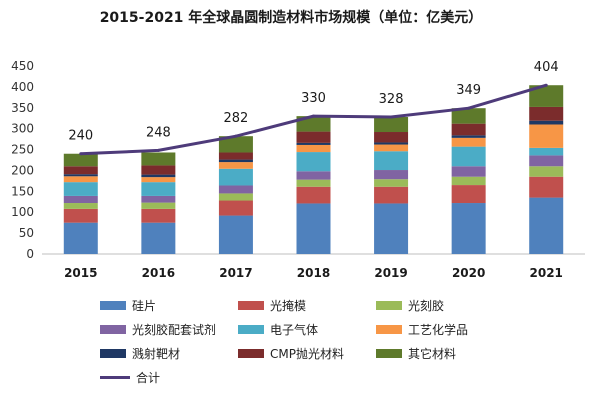 The height and width of the screenshot is (401, 591). Describe the element at coordinates (148, 377) in the screenshot. I see `legend-label: 合计` at that location.